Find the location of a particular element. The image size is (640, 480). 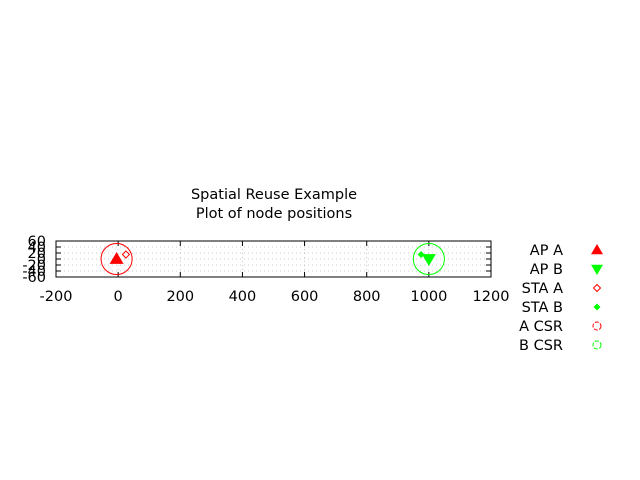

legend: AP A AP B STA A STA B A CSR B CSR is located at coordinates (561, 298).